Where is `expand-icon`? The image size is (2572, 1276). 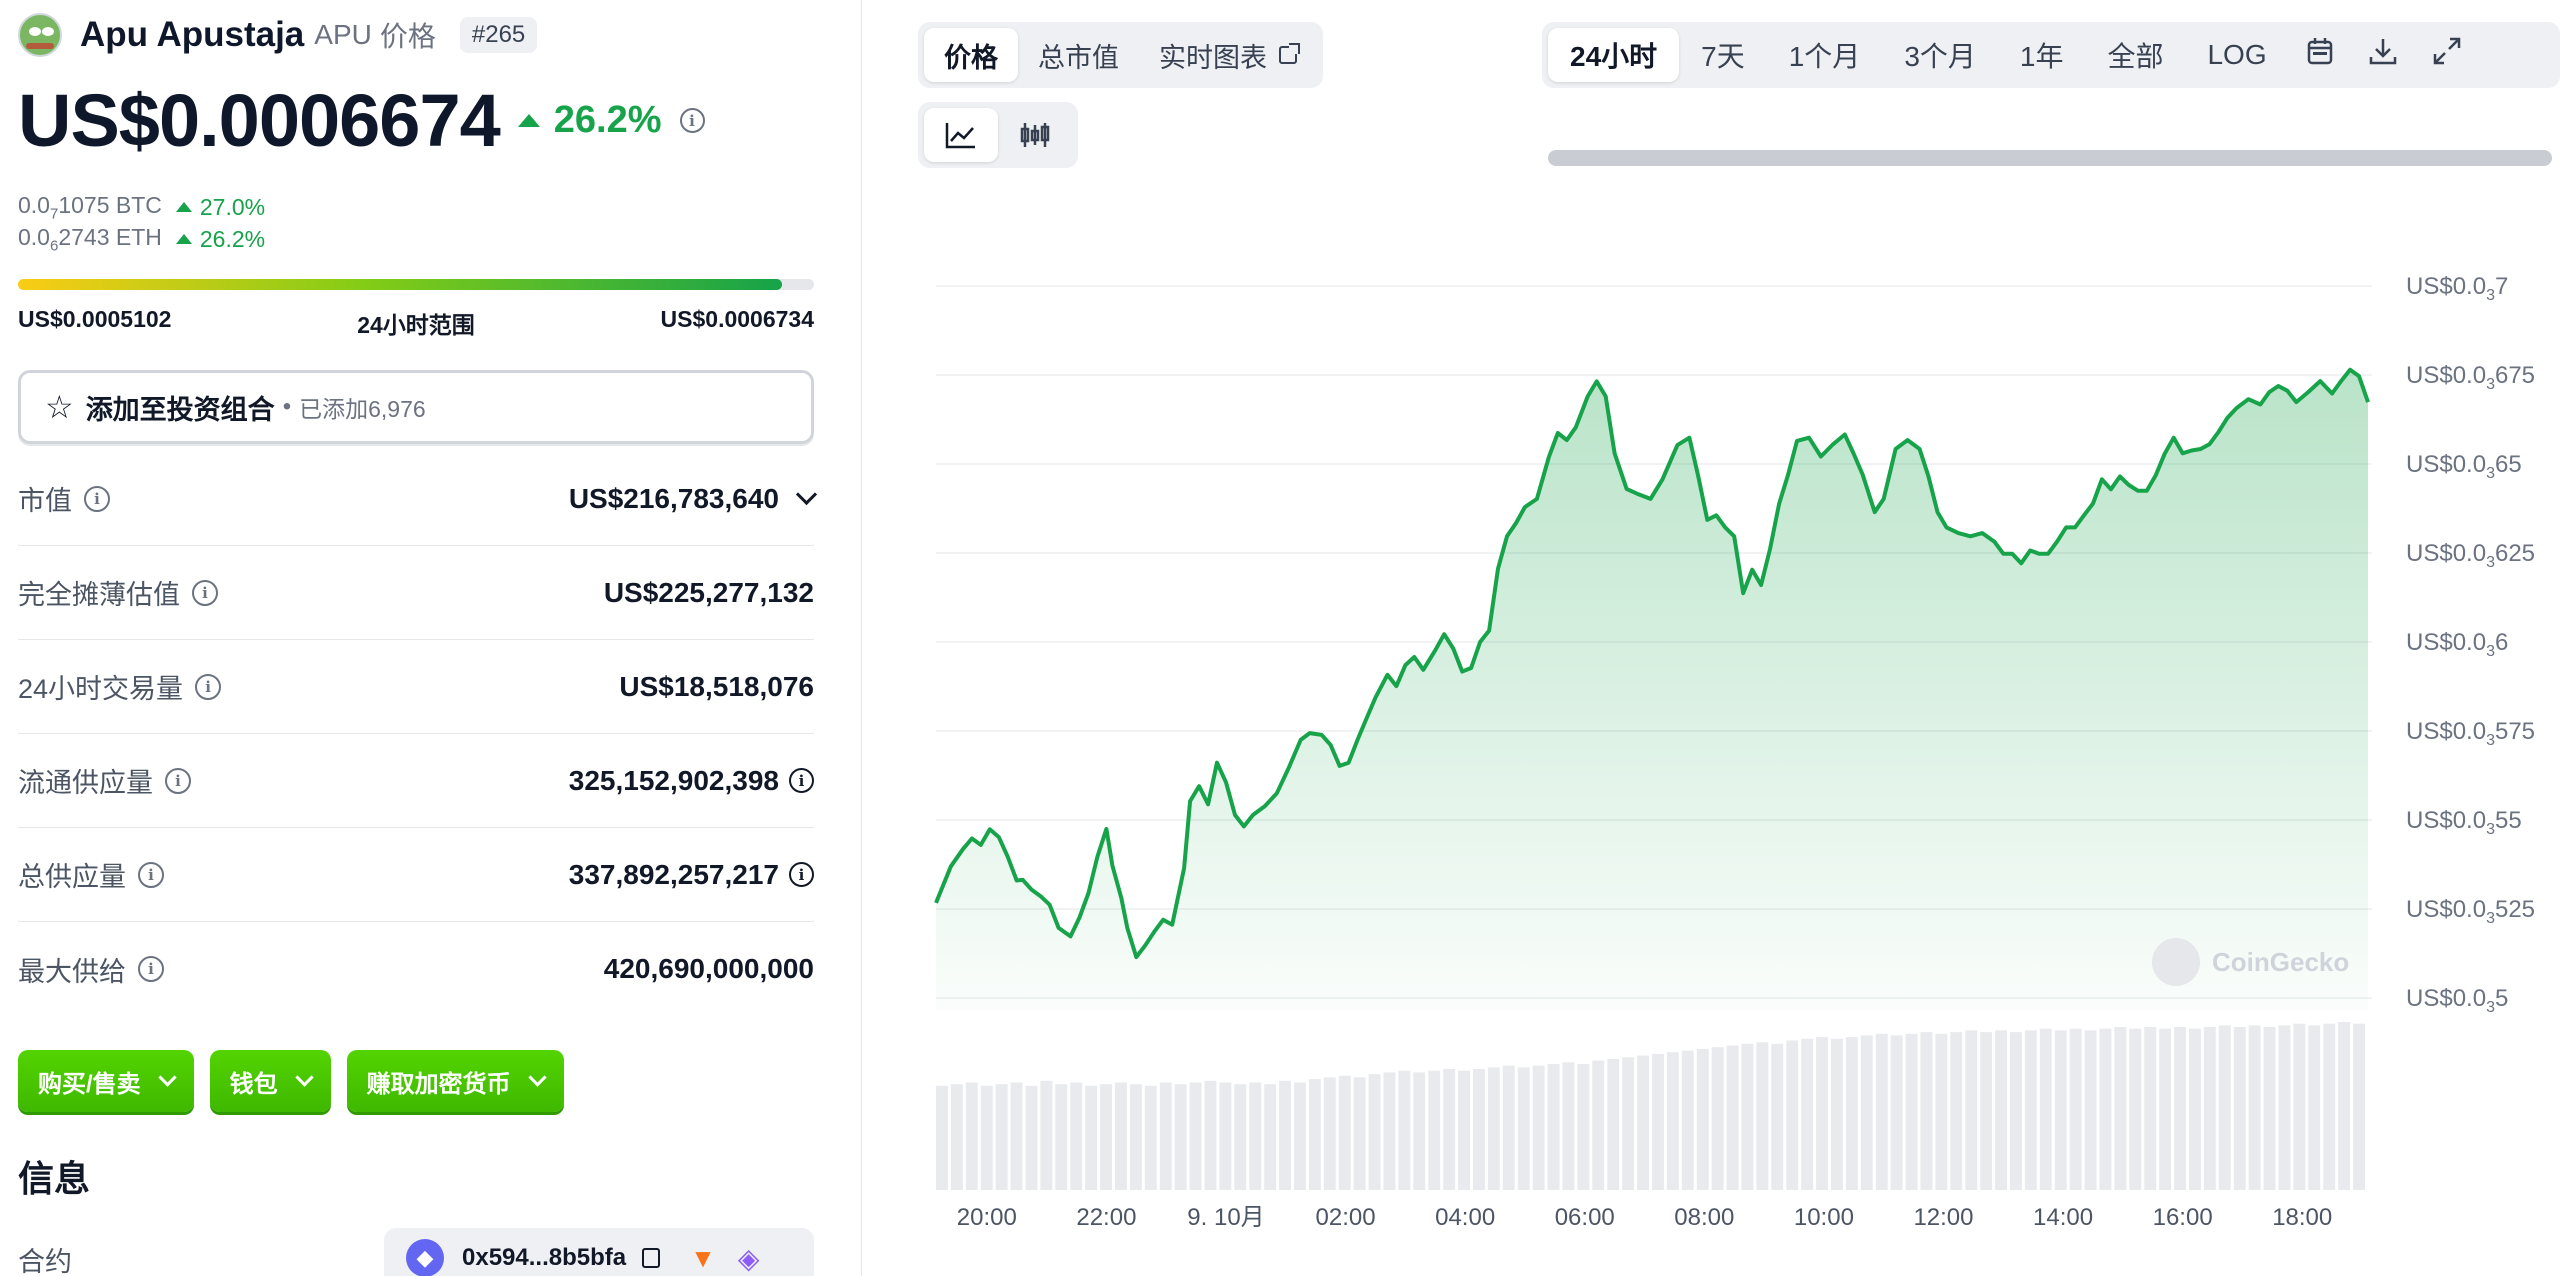
expand-icon is located at coordinates (2447, 55).